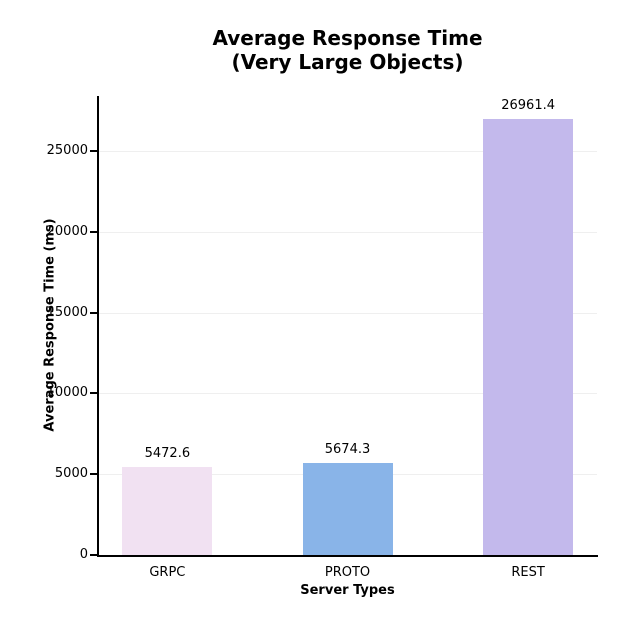  What do you see at coordinates (347, 572) in the screenshot?
I see `x-tick-label: PROTO` at bounding box center [347, 572].